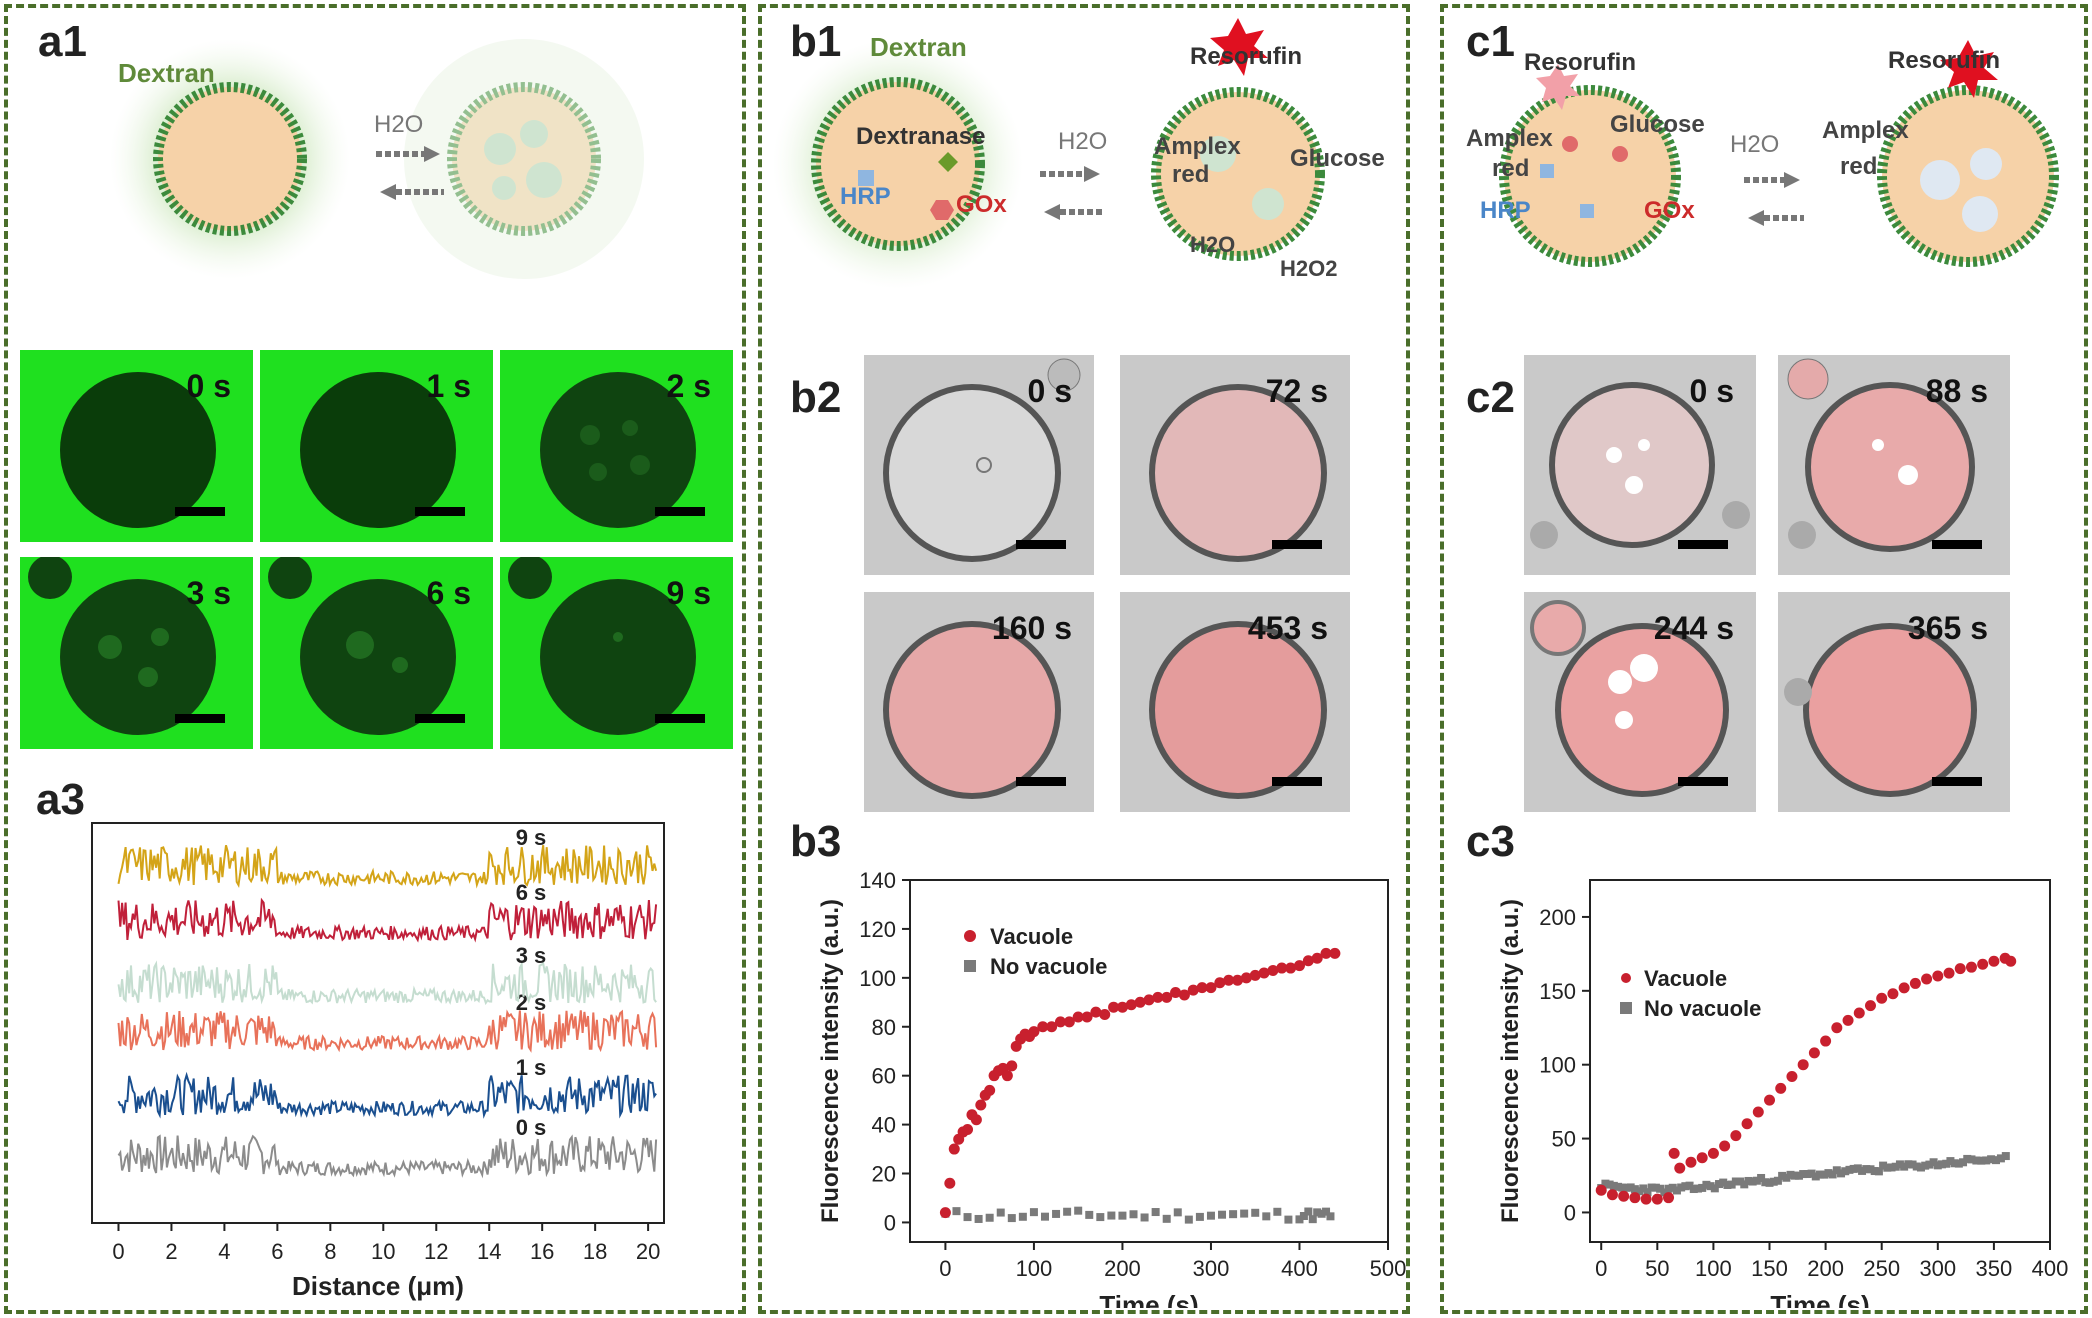 The width and height of the screenshot is (2092, 1318). I want to click on x-tick-label: 18, so click(595, 1251).